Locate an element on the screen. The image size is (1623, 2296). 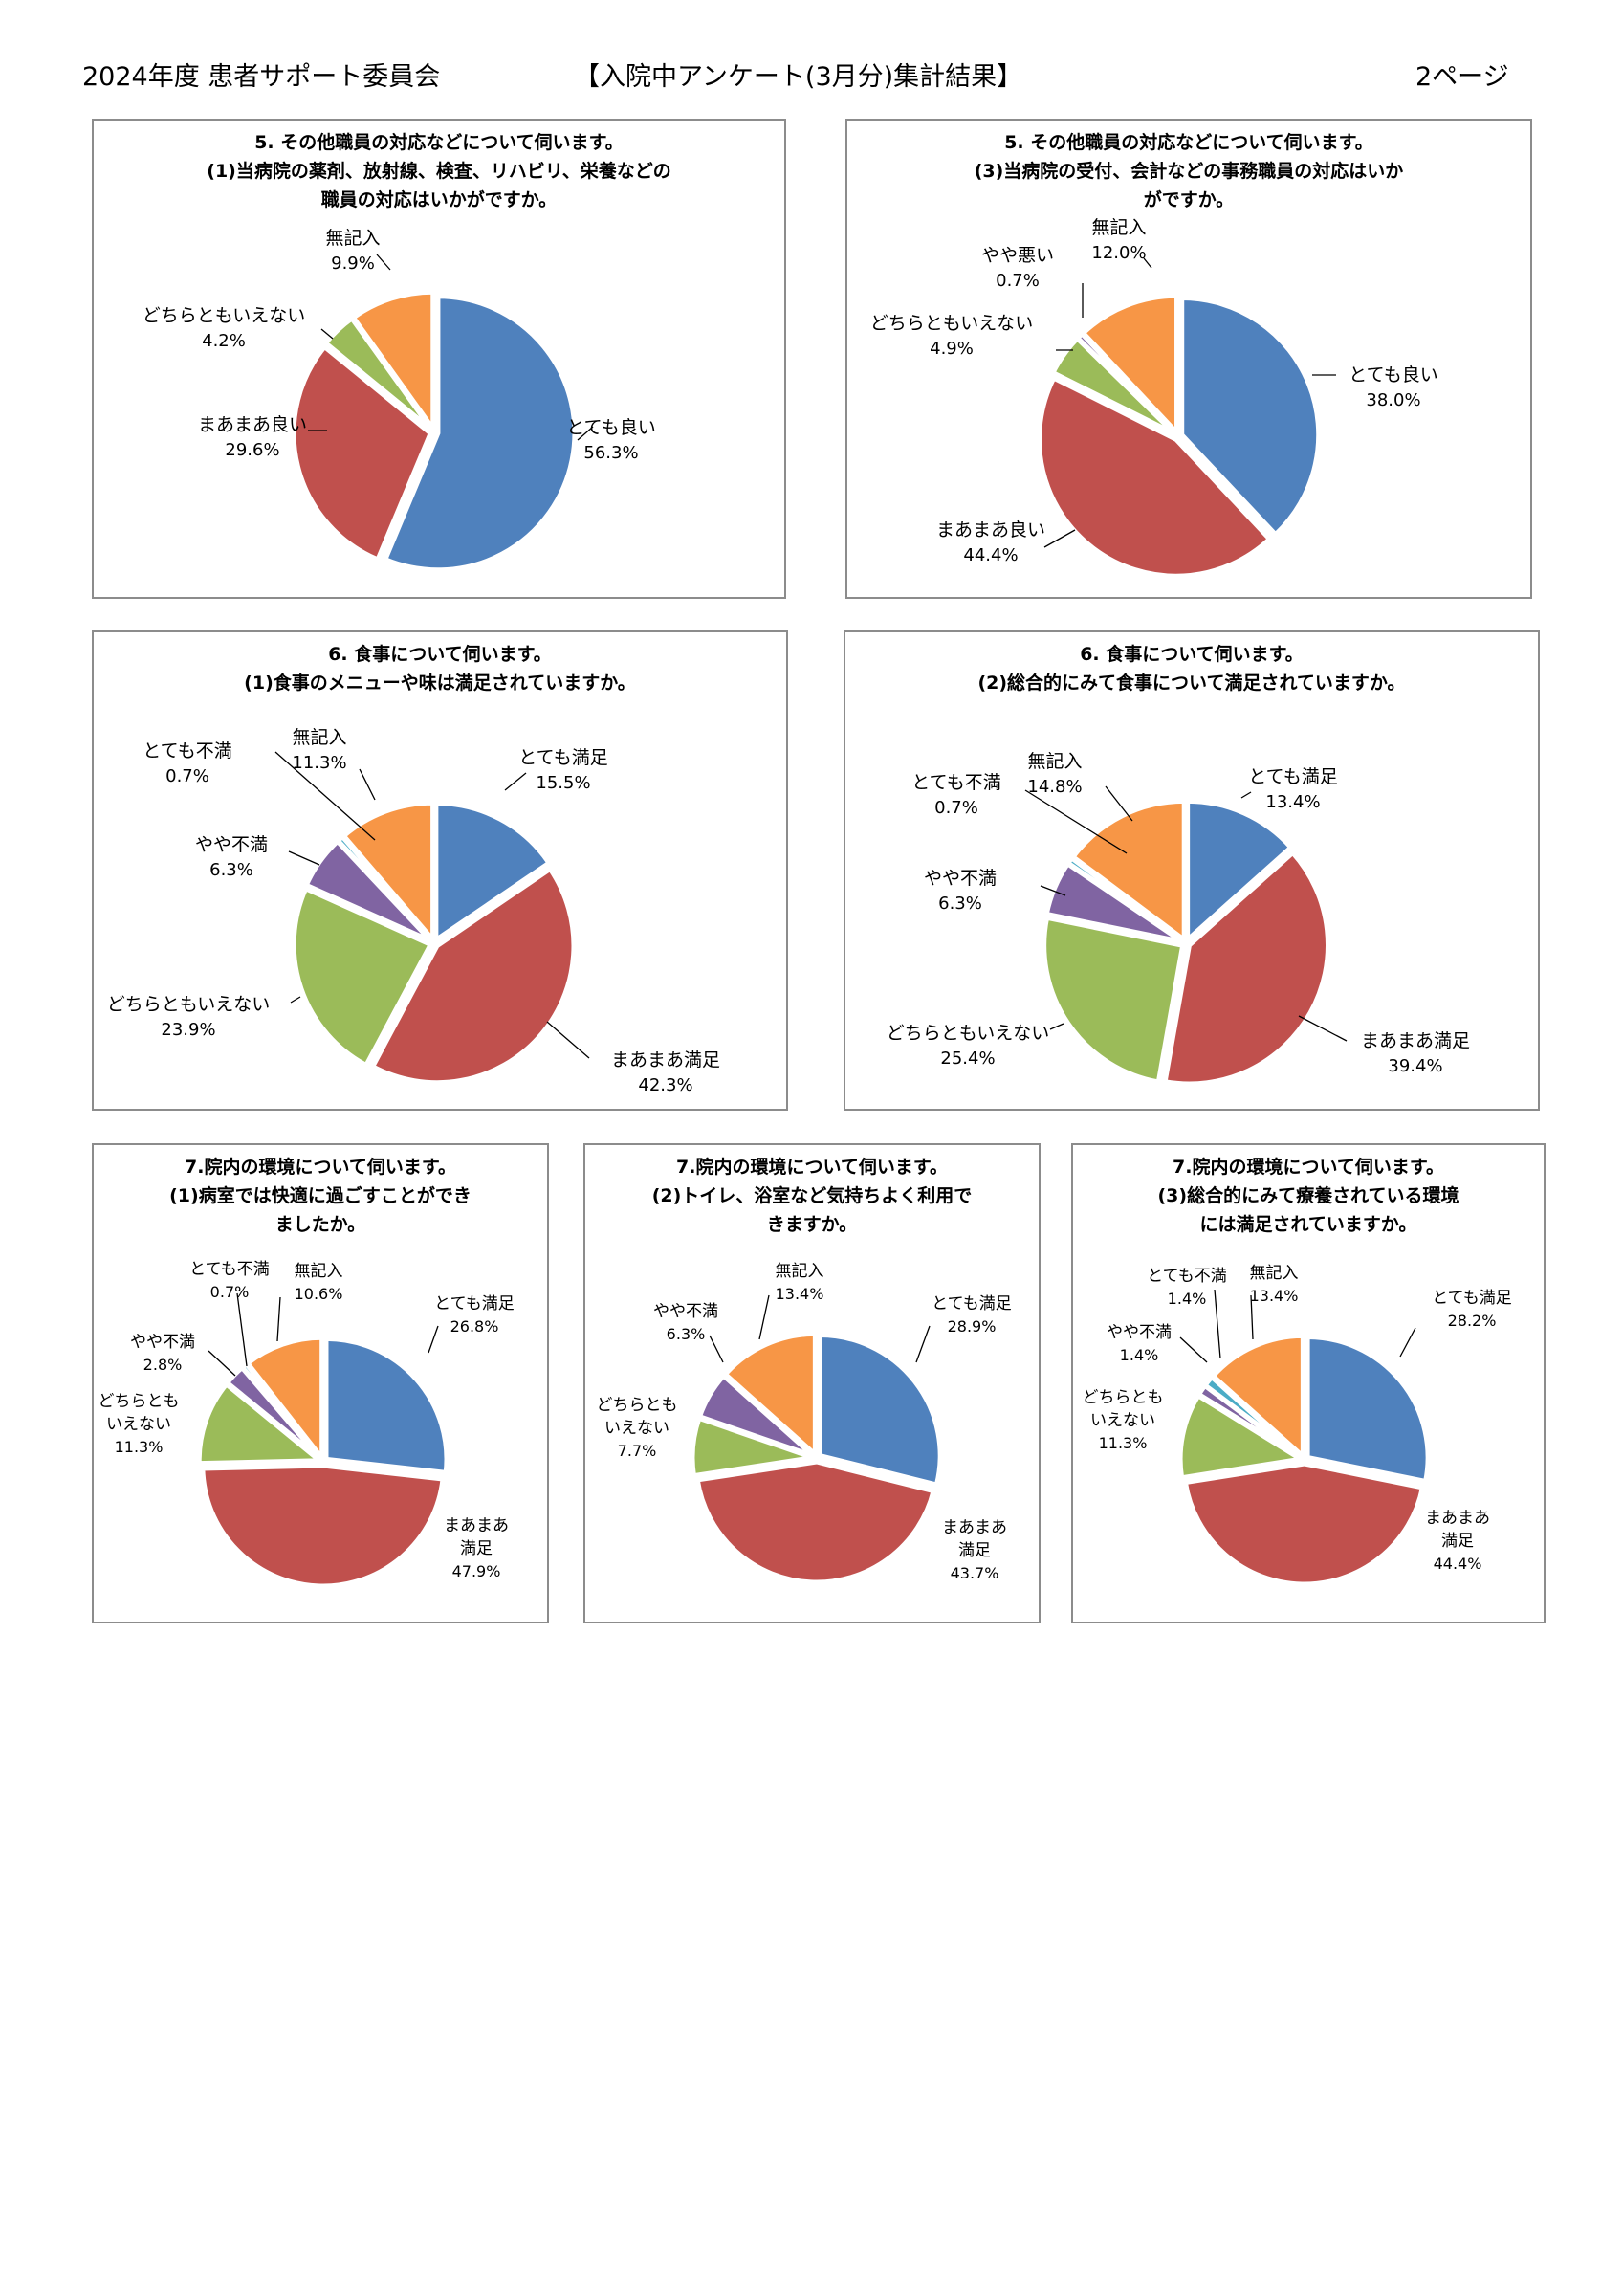
header-report-title: 【入院中アンケート(3月分)集計結果】 is located at coordinates (799, 77).